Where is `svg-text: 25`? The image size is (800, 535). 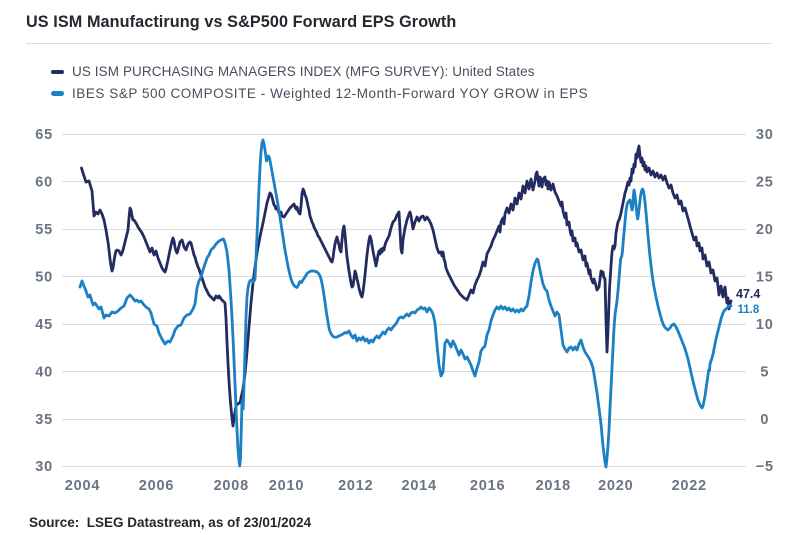 svg-text: 25 is located at coordinates (765, 183).